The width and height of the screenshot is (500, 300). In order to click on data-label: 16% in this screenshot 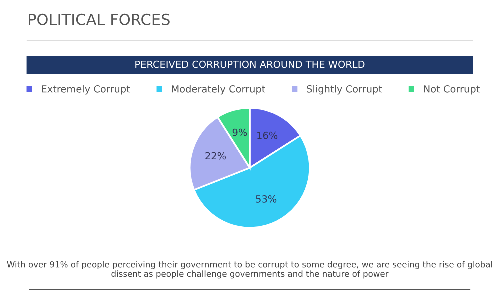, I will do `click(268, 136)`.